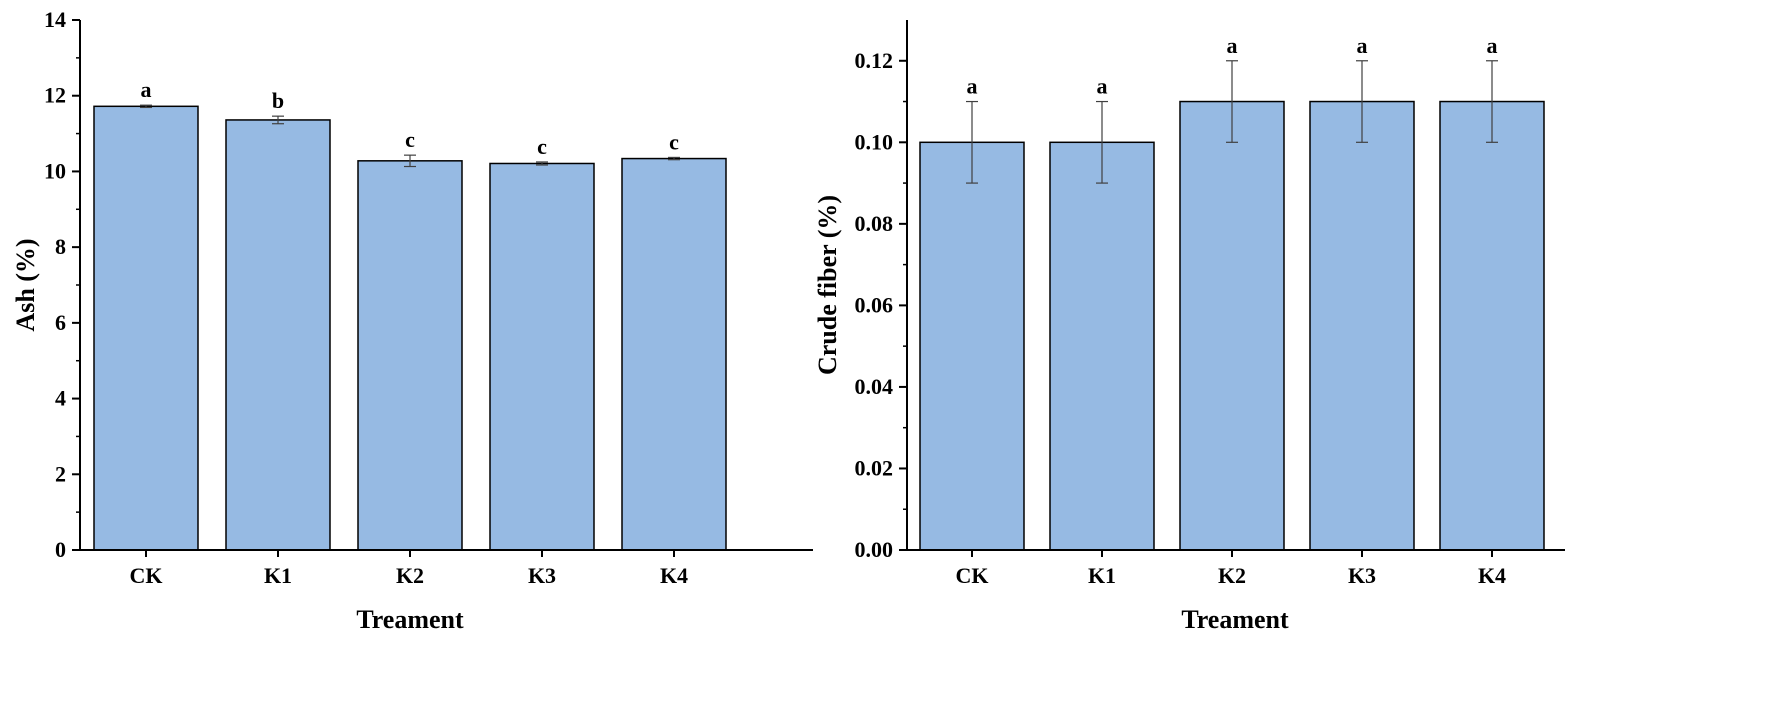 This screenshot has height=719, width=1772. I want to click on ash-x-tick-label-k2: K2, so click(410, 575).